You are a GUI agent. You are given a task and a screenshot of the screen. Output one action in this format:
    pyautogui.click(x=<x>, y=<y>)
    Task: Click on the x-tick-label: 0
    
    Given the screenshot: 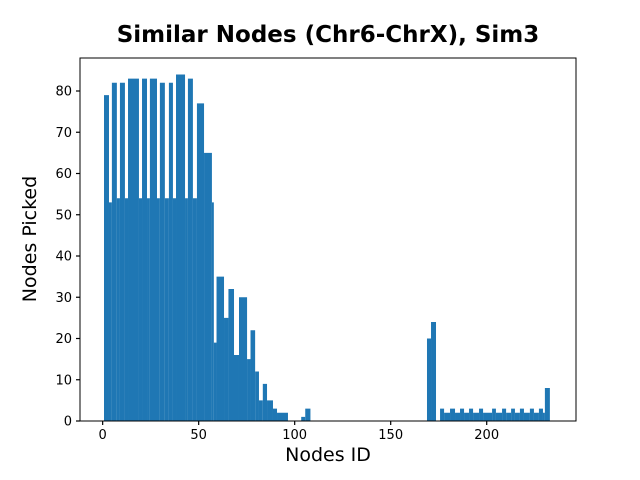 What is the action you would take?
    pyautogui.click(x=103, y=435)
    